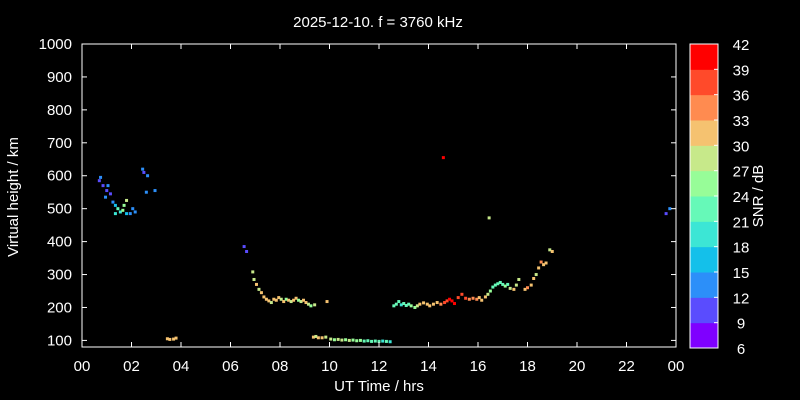  What do you see at coordinates (741, 70) in the screenshot?
I see `colorbar-tick-label: 39` at bounding box center [741, 70].